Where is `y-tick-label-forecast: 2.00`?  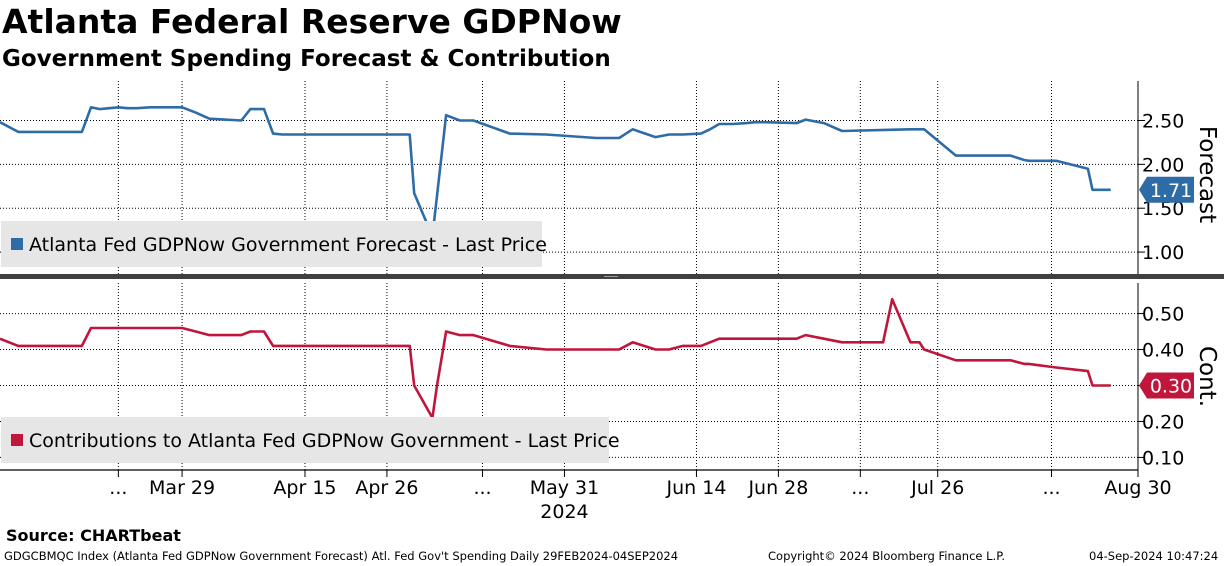 y-tick-label-forecast: 2.00 is located at coordinates (1163, 165).